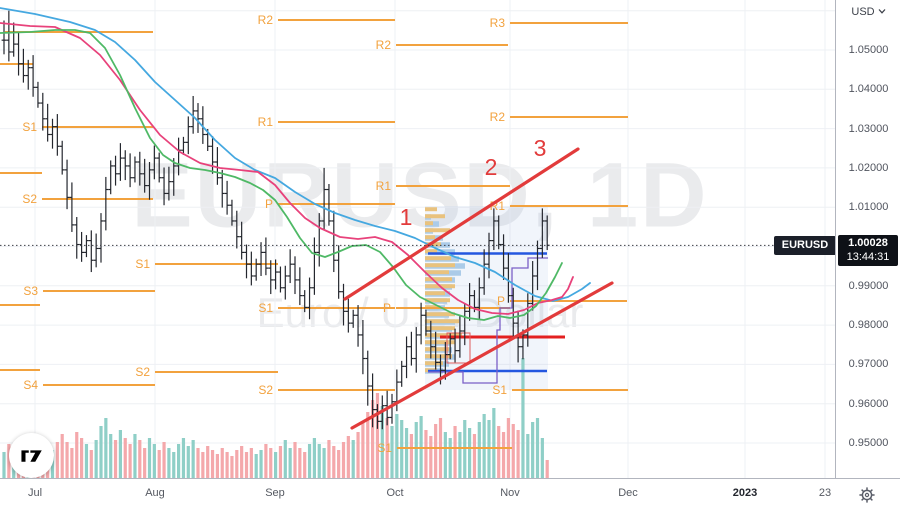 Image resolution: width=900 pixels, height=510 pixels. What do you see at coordinates (275, 493) in the screenshot?
I see `time-tick-Sep: Sep` at bounding box center [275, 493].